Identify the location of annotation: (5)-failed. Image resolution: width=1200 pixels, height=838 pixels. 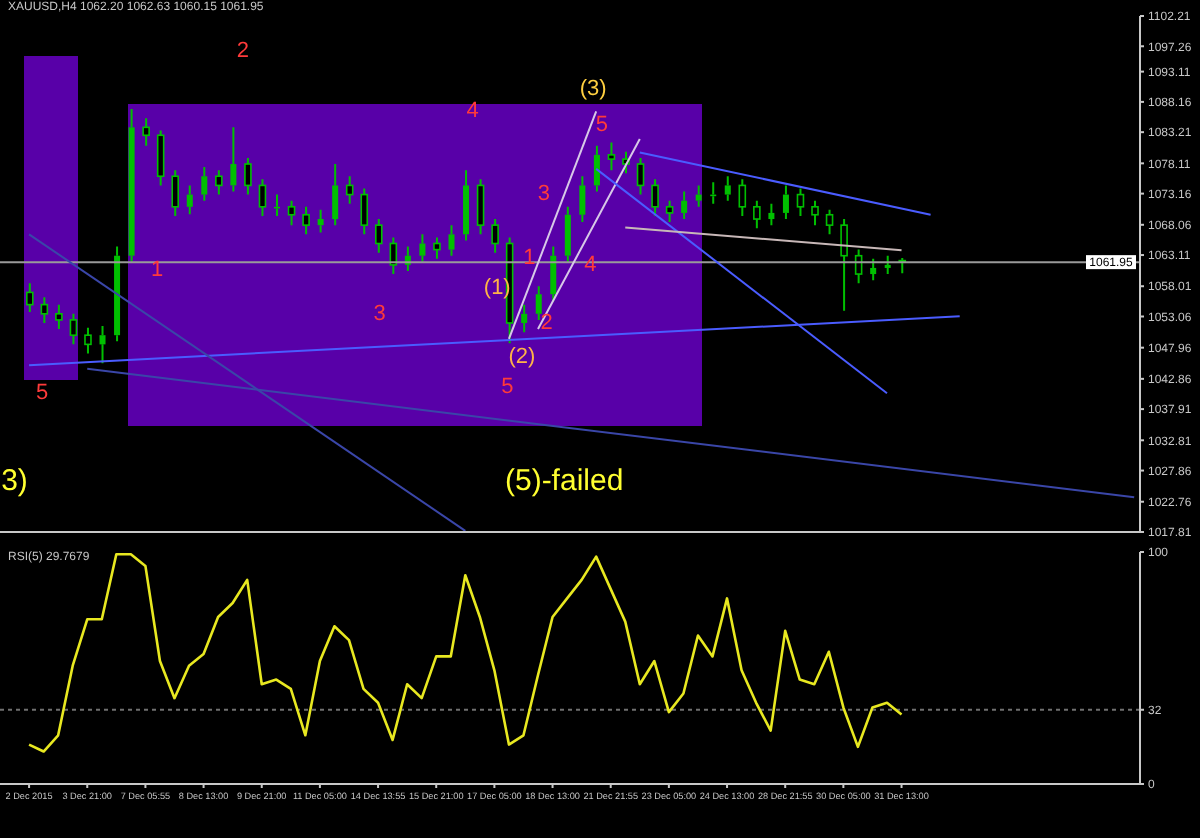
(564, 481).